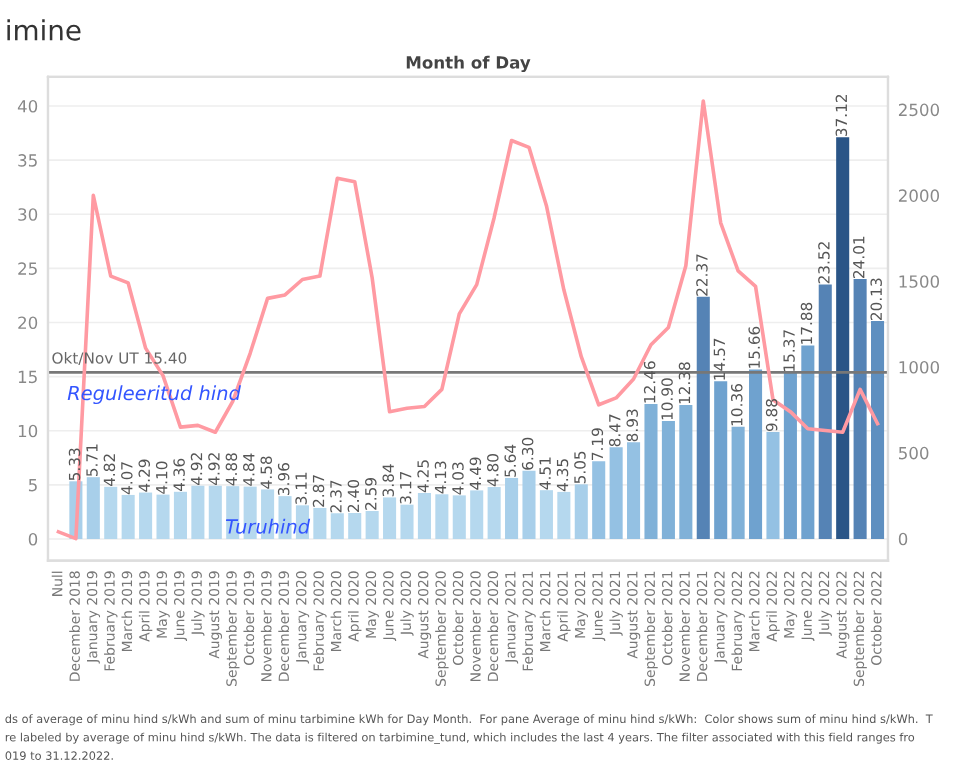 This screenshot has width=960, height=768. Describe the element at coordinates (28, 431) in the screenshot. I see `y-tick-label: 10` at that location.